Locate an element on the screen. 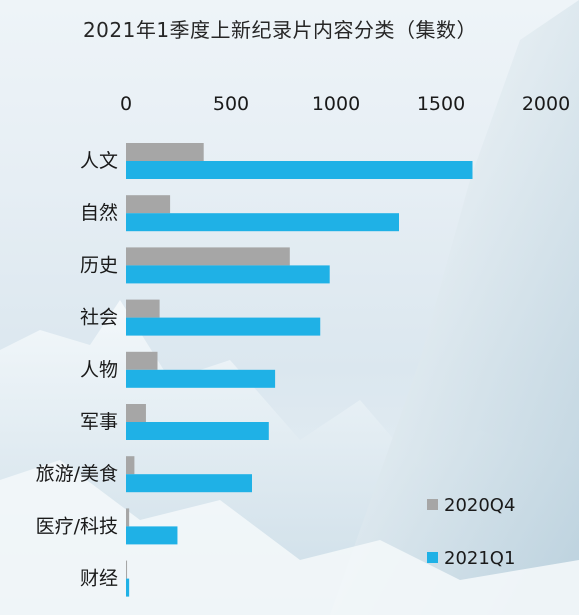 The width and height of the screenshot is (579, 615). category-label: 医疗/科技 is located at coordinates (77, 526).